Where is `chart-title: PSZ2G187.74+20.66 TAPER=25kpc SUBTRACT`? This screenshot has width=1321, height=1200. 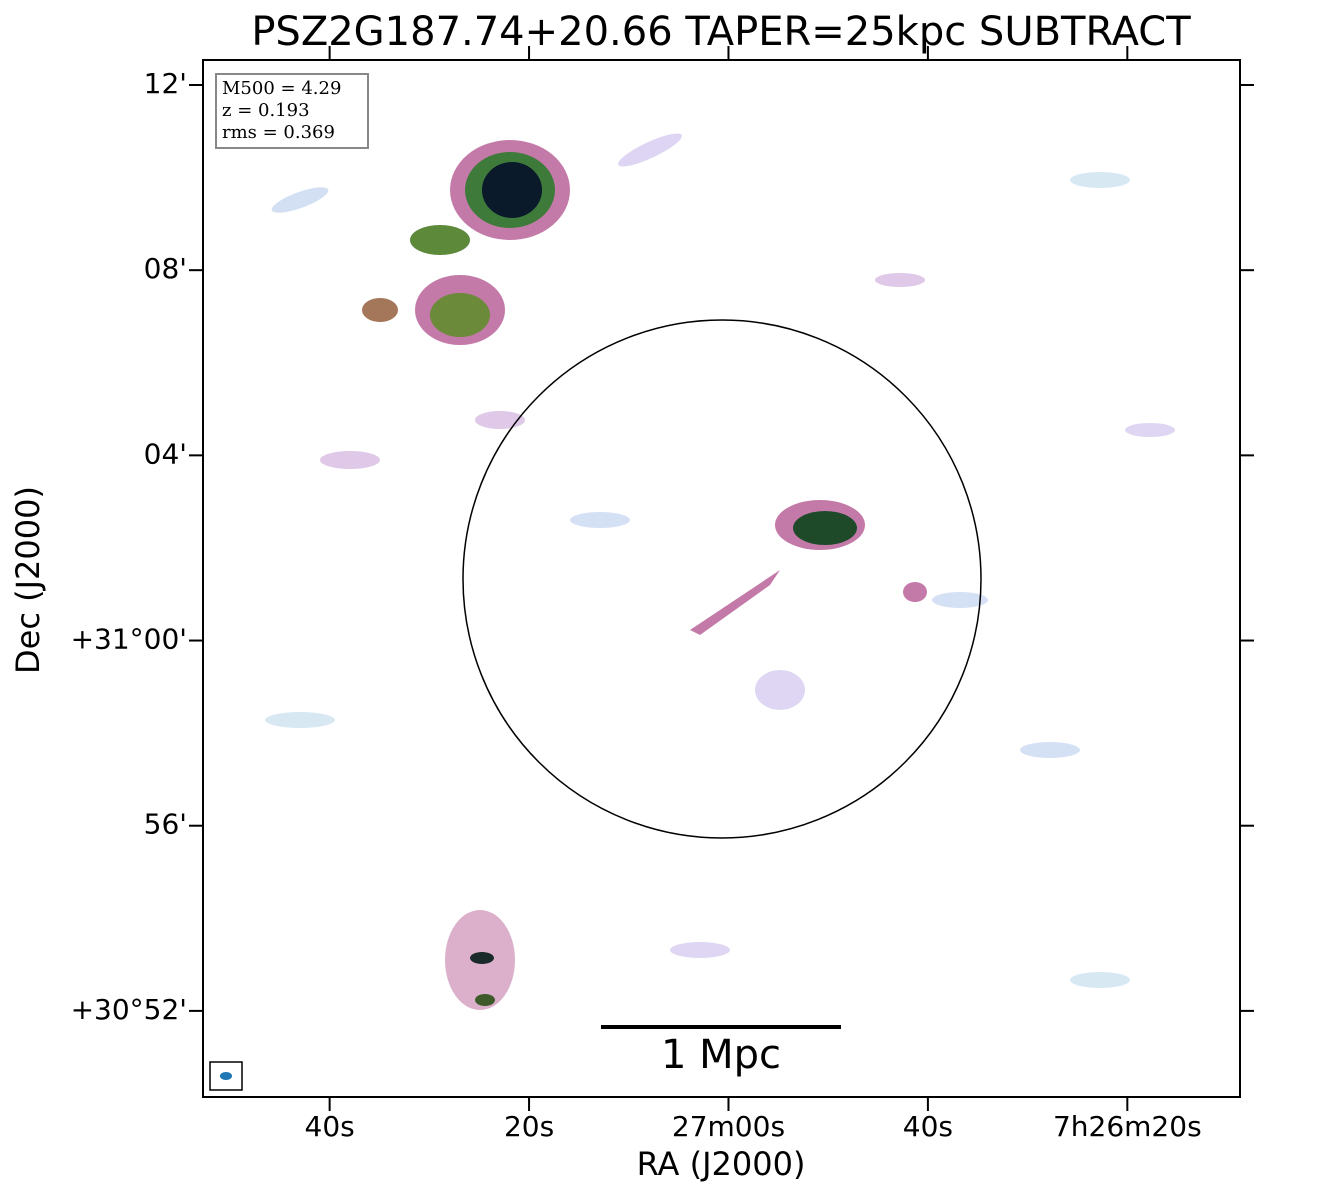 chart-title: PSZ2G187.74+20.66 TAPER=25kpc SUBTRACT is located at coordinates (721, 32).